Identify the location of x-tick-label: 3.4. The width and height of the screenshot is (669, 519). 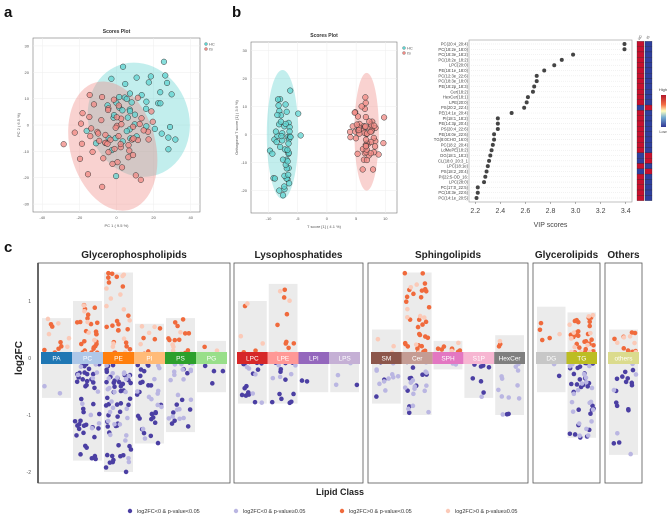
(626, 211).